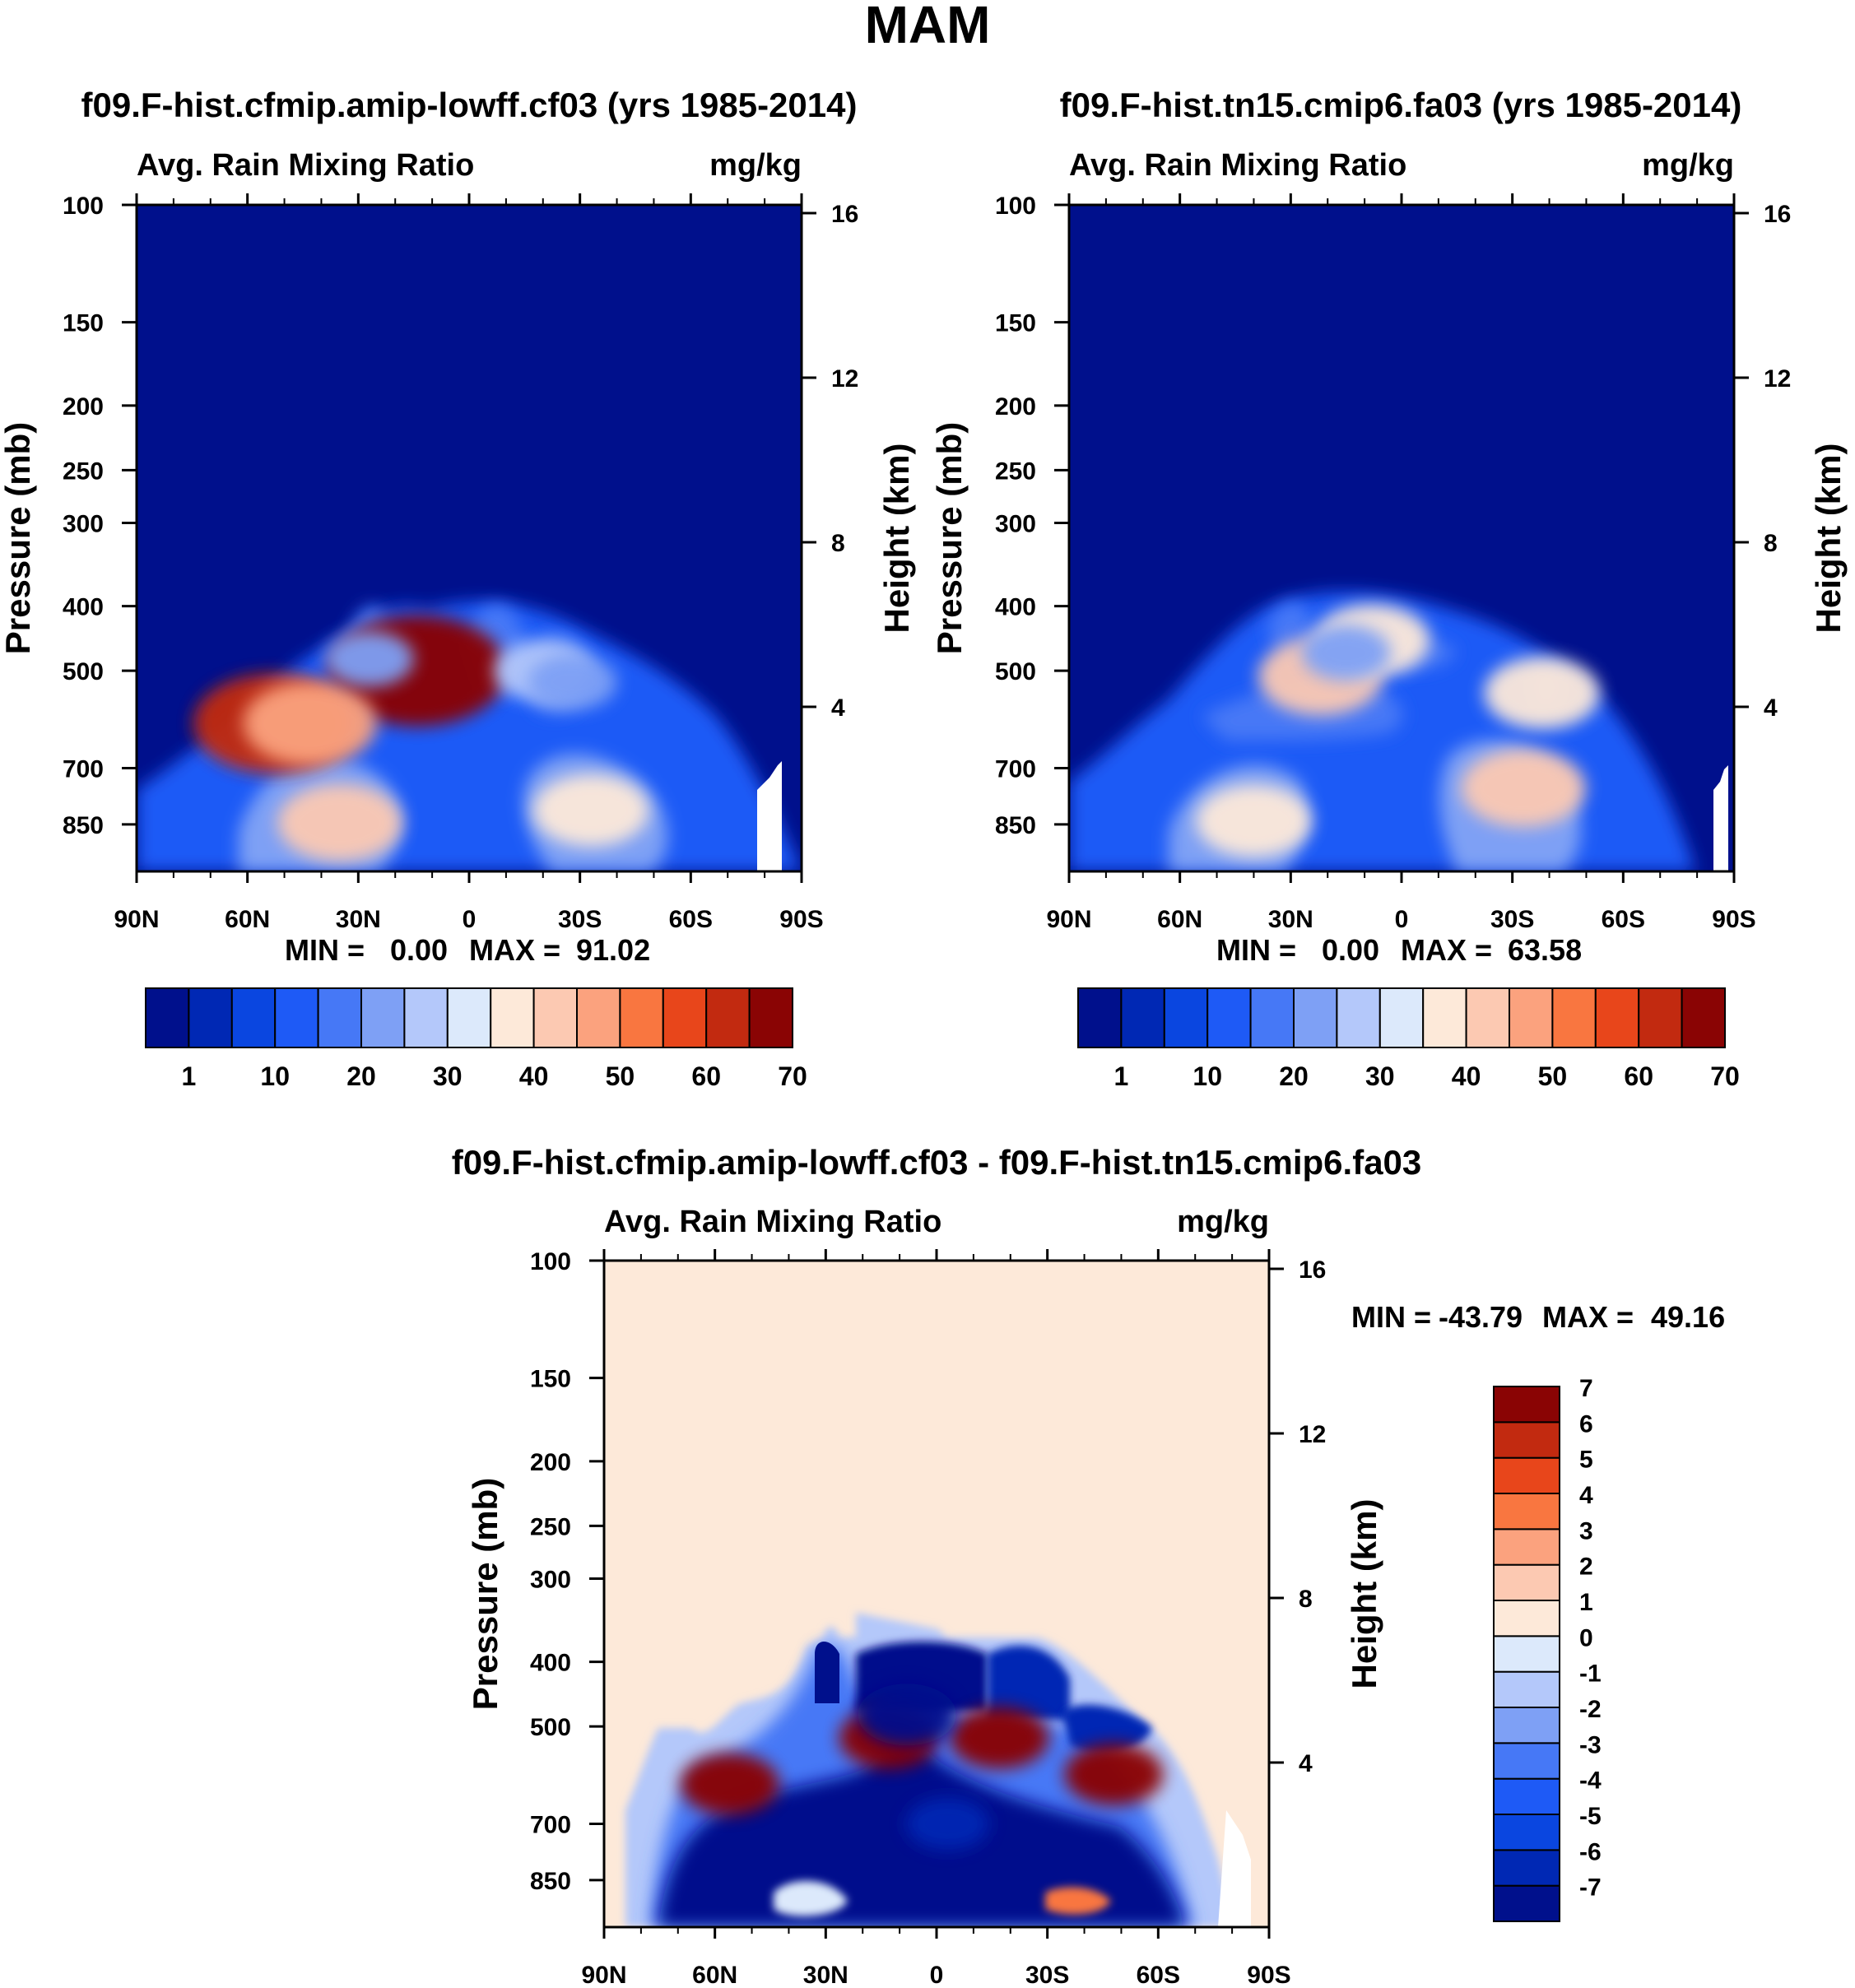 This screenshot has height=1988, width=1855. What do you see at coordinates (1777, 378) in the screenshot?
I see `height-tick-label: 12` at bounding box center [1777, 378].